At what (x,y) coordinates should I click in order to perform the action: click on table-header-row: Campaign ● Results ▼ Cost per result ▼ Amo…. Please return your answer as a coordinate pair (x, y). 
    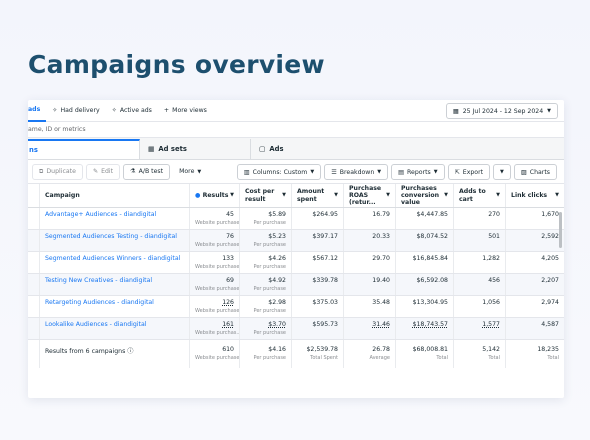
    Looking at the image, I should click on (296, 196).